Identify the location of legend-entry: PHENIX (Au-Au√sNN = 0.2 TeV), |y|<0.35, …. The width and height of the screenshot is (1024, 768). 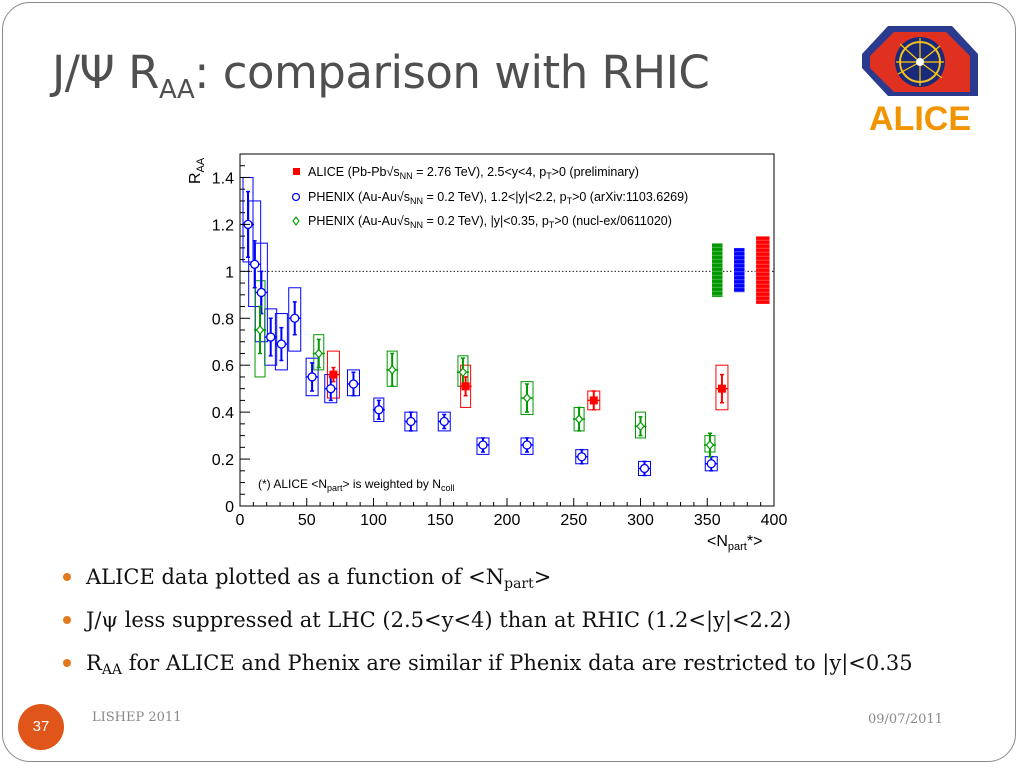
(490, 222).